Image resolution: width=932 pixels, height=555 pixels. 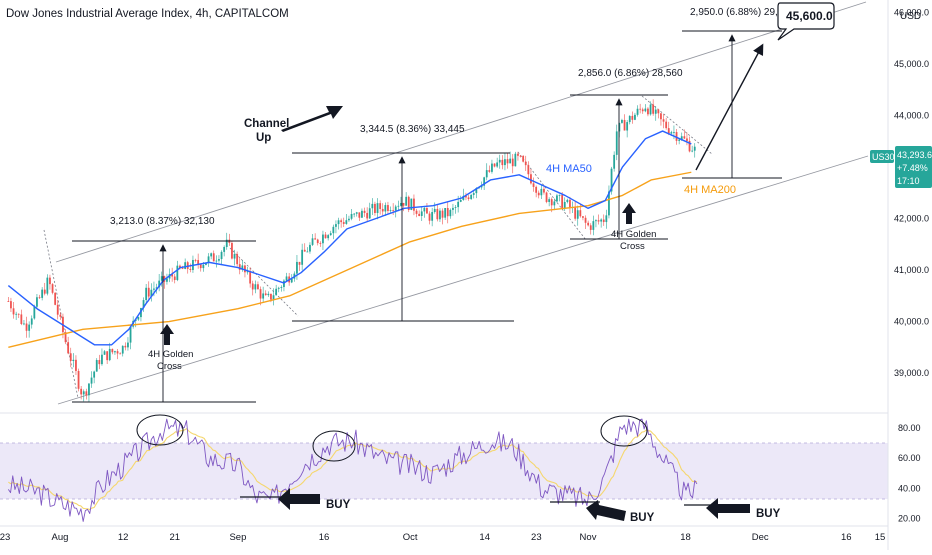 What do you see at coordinates (536, 537) in the screenshot?
I see `time-tick-label: 23` at bounding box center [536, 537].